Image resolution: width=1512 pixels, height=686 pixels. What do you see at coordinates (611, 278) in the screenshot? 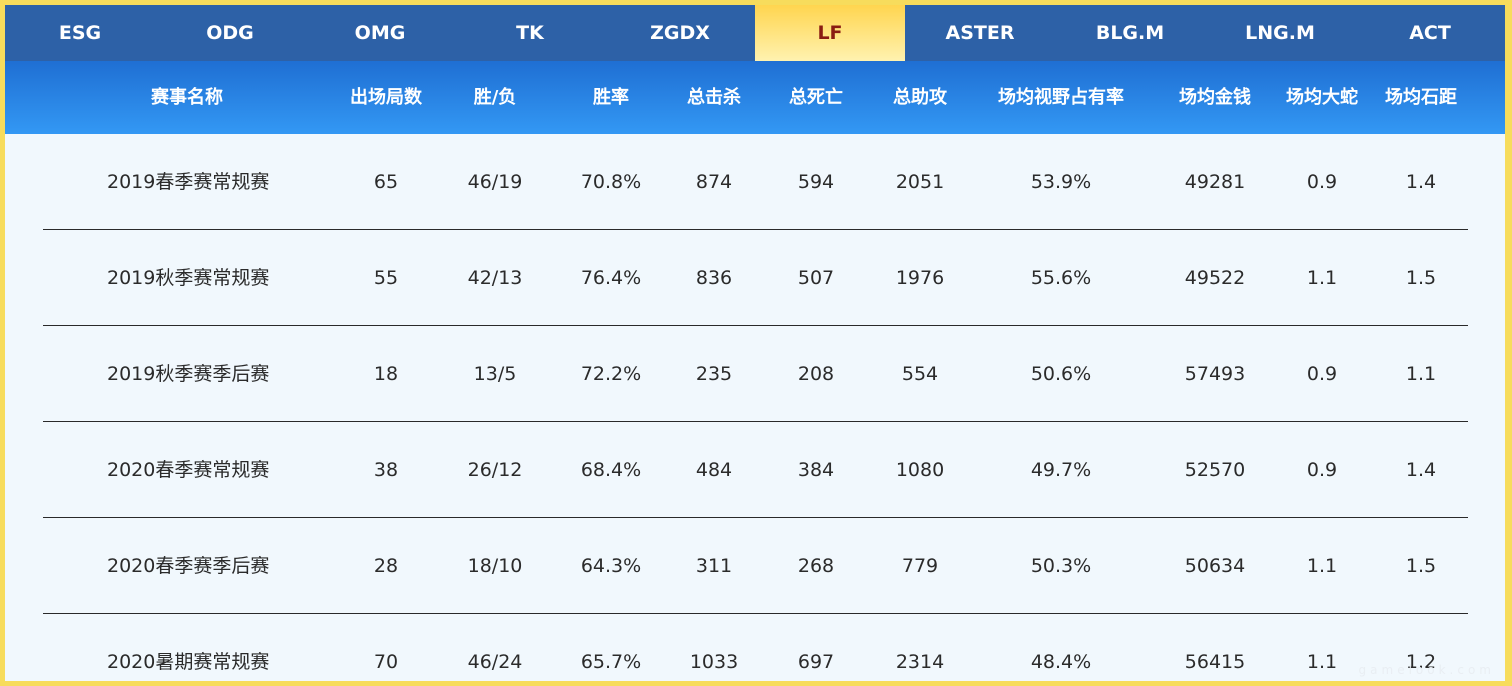
I see `table-cell: 76.4%` at bounding box center [611, 278].